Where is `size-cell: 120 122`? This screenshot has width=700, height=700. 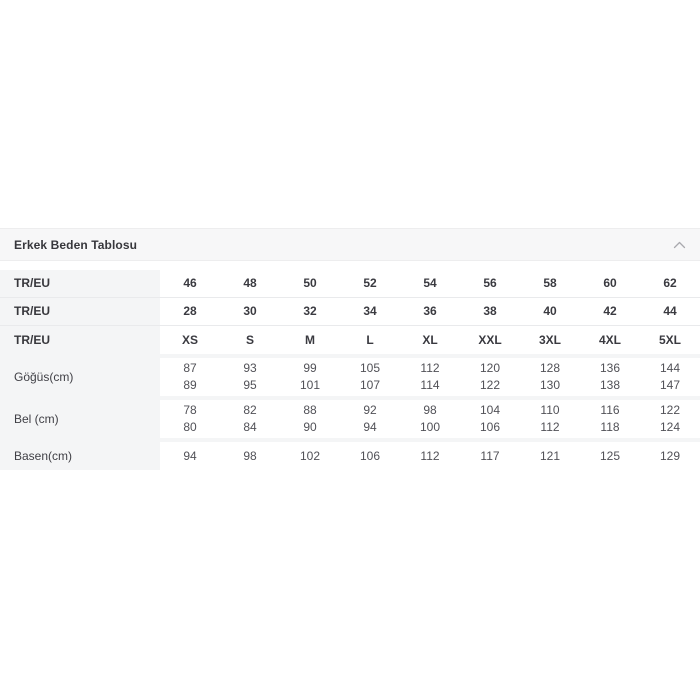 size-cell: 120 122 is located at coordinates (490, 377).